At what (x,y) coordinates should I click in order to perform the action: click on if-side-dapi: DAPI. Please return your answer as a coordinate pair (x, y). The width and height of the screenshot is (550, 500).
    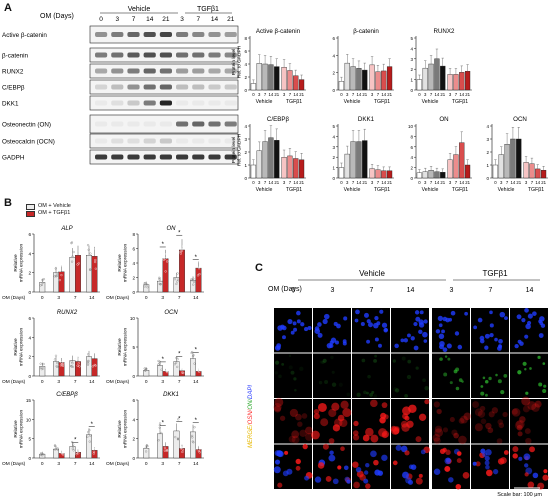
    Looking at the image, I should click on (251, 392).